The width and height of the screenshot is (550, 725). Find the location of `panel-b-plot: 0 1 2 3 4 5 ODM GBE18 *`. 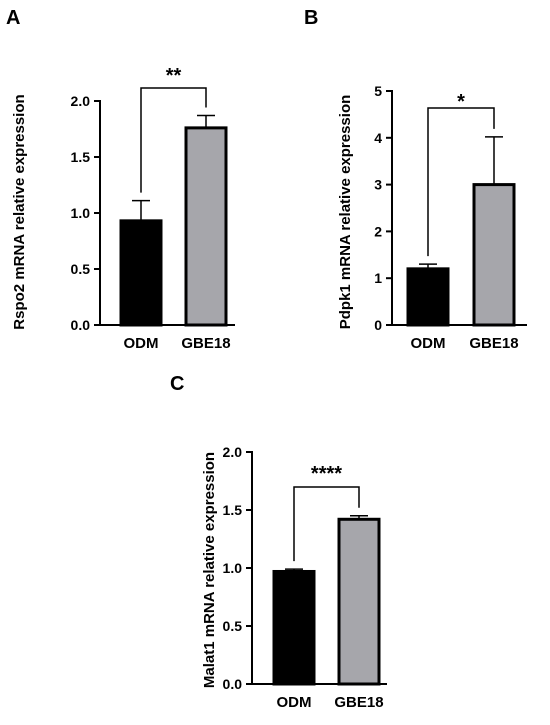

panel-b-plot: 0 1 2 3 4 5 ODM GBE18 * is located at coordinates (450, 217).